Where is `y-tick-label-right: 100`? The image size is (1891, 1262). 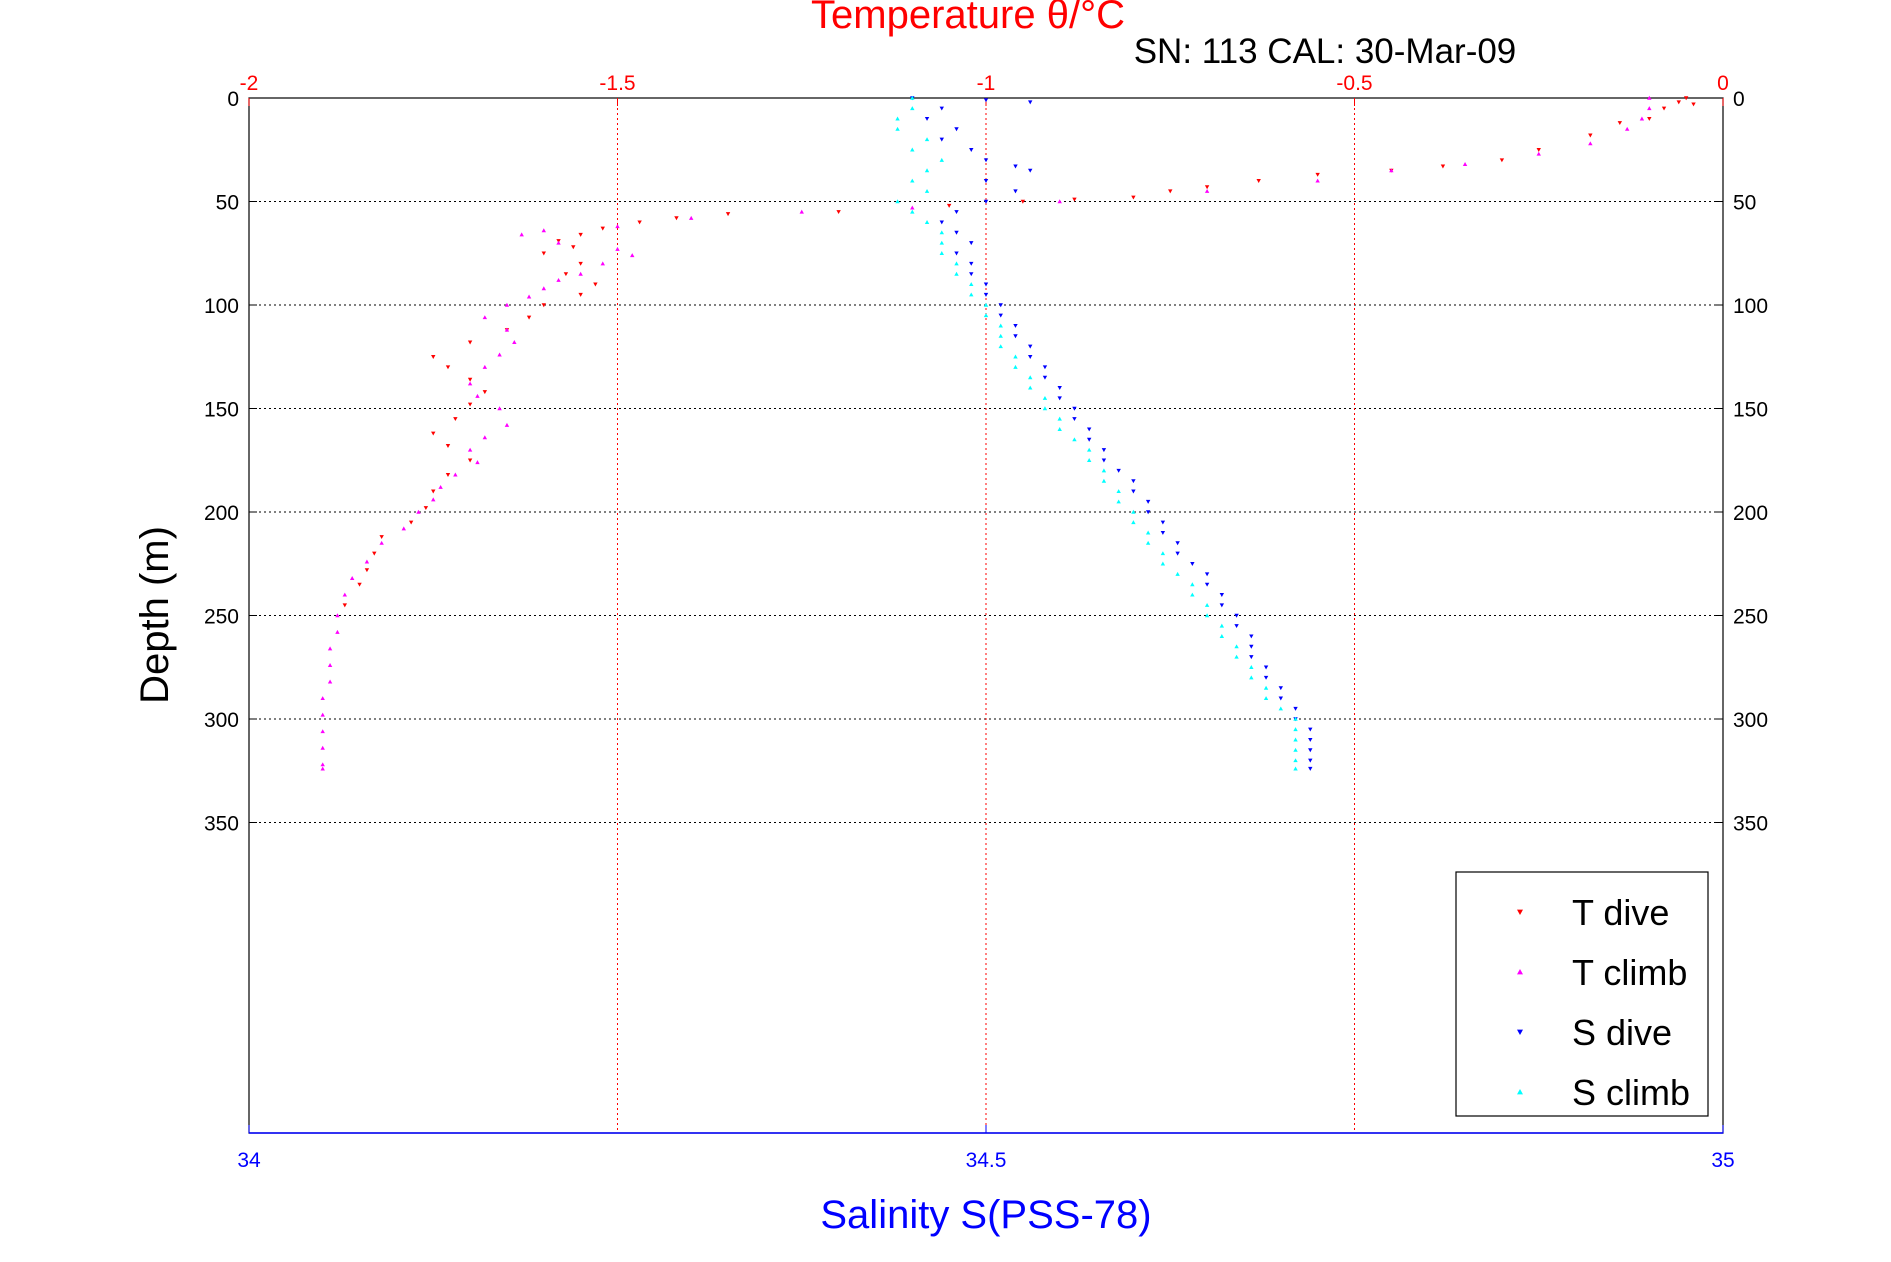
y-tick-label-right: 100 is located at coordinates (1750, 306).